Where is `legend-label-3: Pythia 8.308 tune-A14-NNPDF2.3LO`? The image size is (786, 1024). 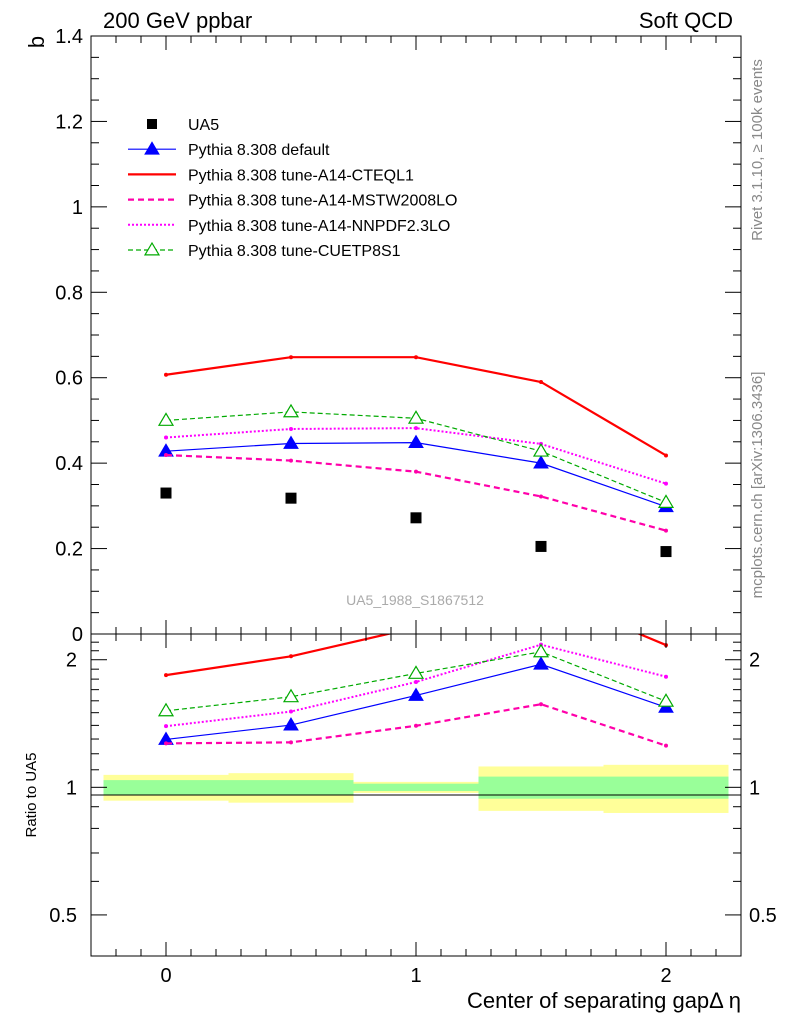 legend-label-3: Pythia 8.308 tune-A14-NNPDF2.3LO is located at coordinates (319, 226).